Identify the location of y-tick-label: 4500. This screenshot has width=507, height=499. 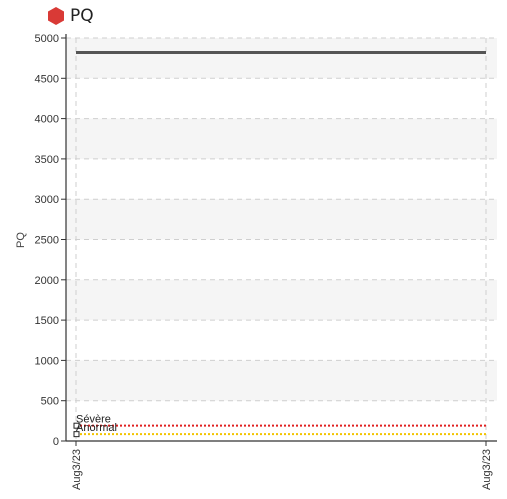
(47, 79).